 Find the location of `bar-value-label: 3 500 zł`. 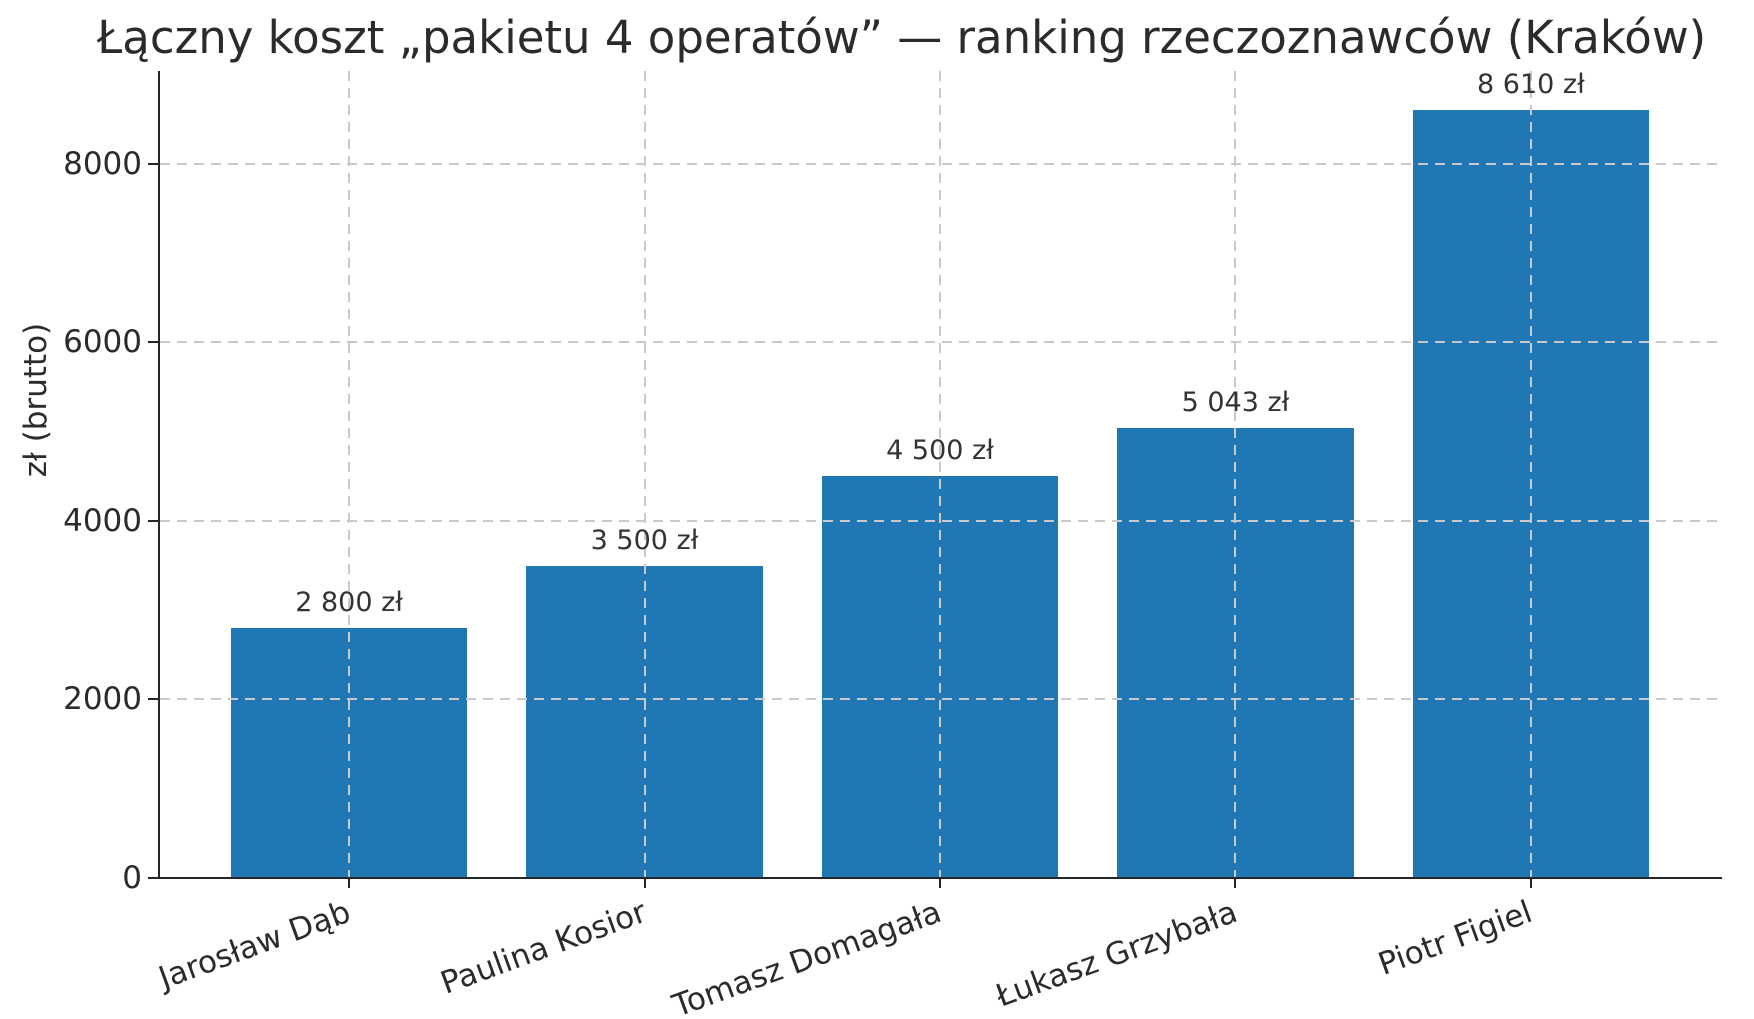

bar-value-label: 3 500 zł is located at coordinates (644, 540).